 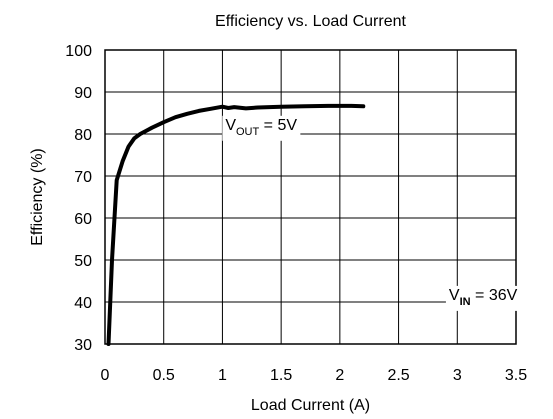 I want to click on y-tick-label: 70, so click(x=83, y=177).